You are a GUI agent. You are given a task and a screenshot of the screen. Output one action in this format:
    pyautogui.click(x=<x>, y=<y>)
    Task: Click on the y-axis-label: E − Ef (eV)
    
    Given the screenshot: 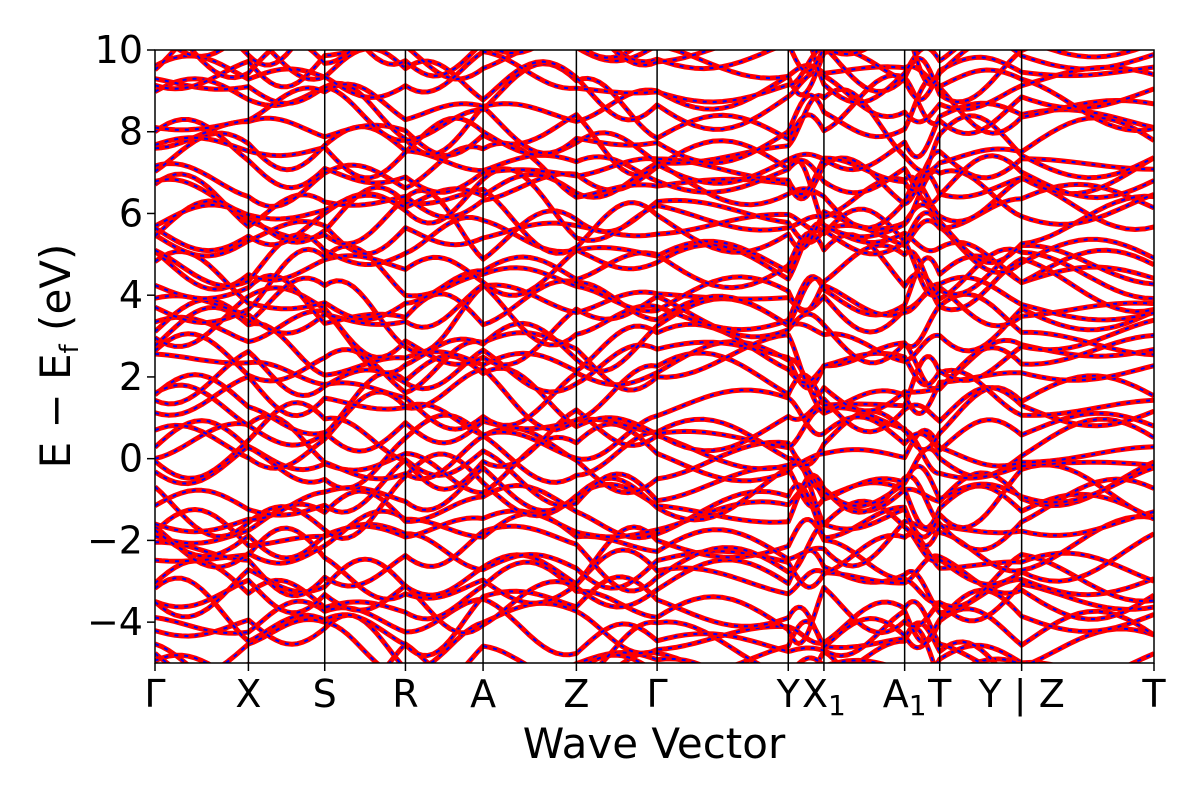 What is the action you would take?
    pyautogui.click(x=58, y=356)
    